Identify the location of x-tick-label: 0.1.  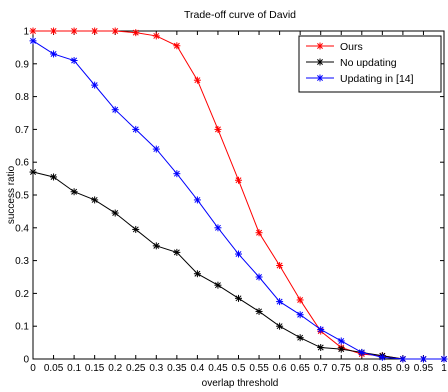
(74, 368).